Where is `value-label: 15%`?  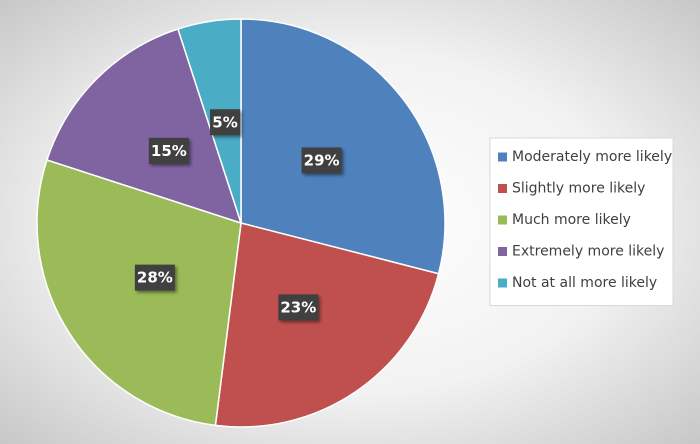
value-label: 15% is located at coordinates (169, 151).